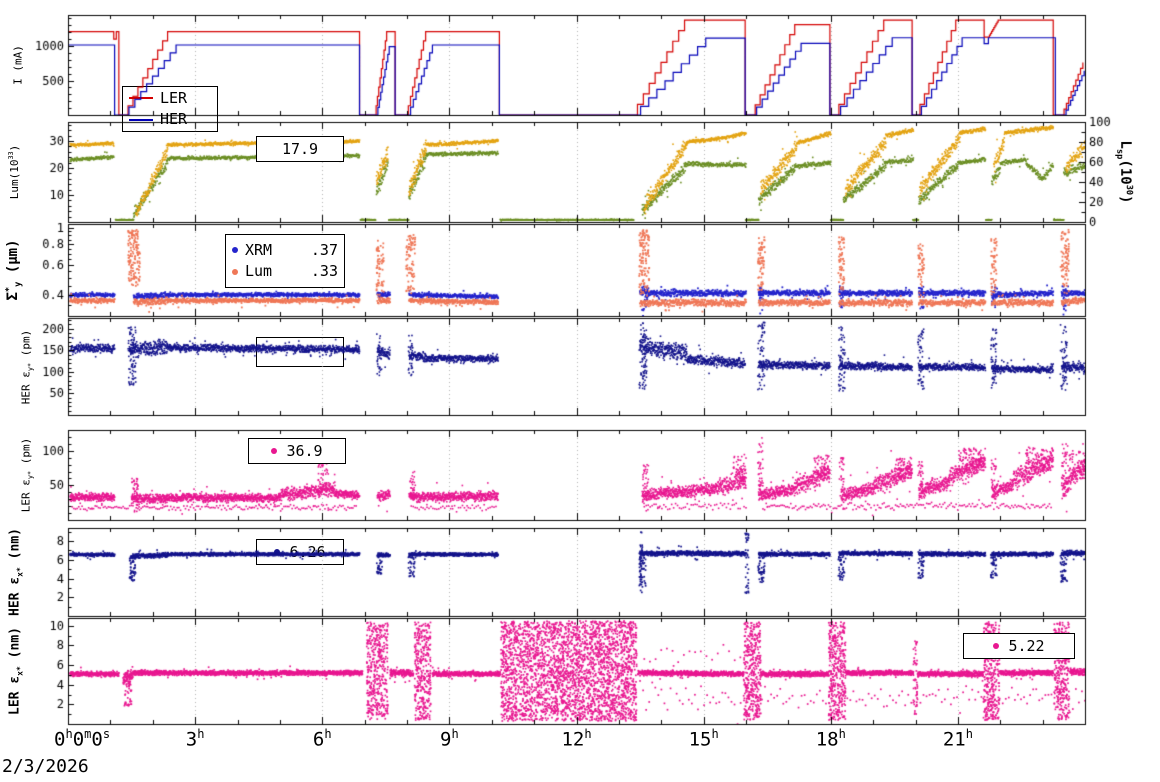 The height and width of the screenshot is (782, 1160). I want to click on legend-sigma-y: XRM .37 Lum .33, so click(285, 261).